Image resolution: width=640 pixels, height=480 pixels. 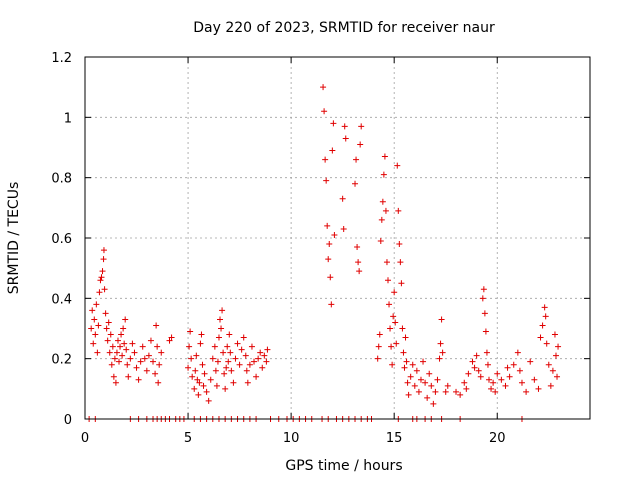 What do you see at coordinates (61, 299) in the screenshot?
I see `y-tick-label: 0.4` at bounding box center [61, 299].